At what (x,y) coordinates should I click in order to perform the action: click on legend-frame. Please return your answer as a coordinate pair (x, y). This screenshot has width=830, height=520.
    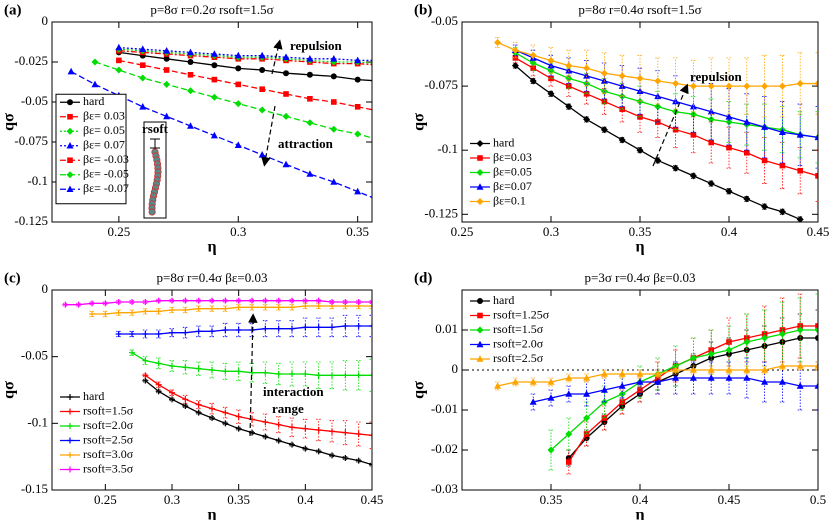
    Looking at the image, I should click on (91, 149).